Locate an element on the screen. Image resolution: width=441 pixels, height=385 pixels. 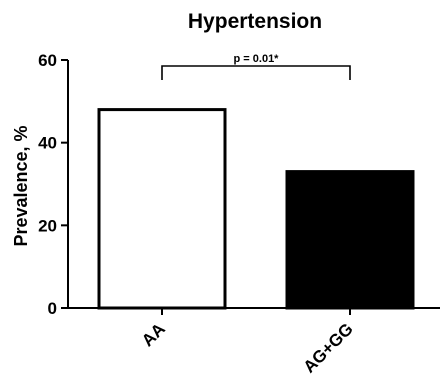
significance-annotation: p = 0.01* is located at coordinates (256, 66).